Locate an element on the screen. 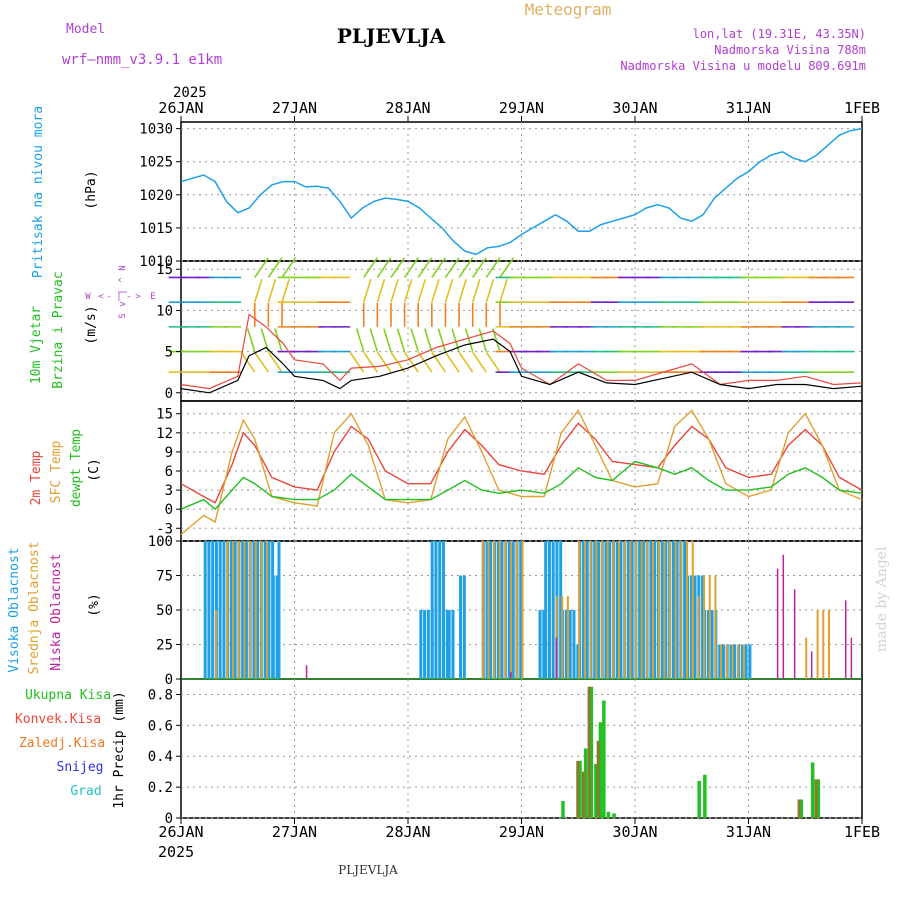 The width and height of the screenshot is (900, 900). pressure-line is located at coordinates (521, 191).